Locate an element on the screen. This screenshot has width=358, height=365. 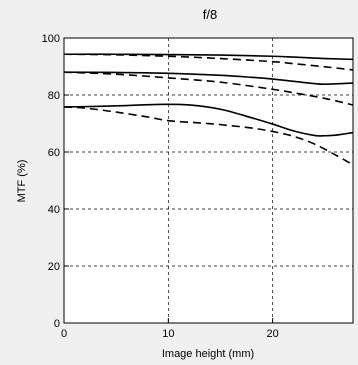
x-tick-label: 10 is located at coordinates (168, 334).